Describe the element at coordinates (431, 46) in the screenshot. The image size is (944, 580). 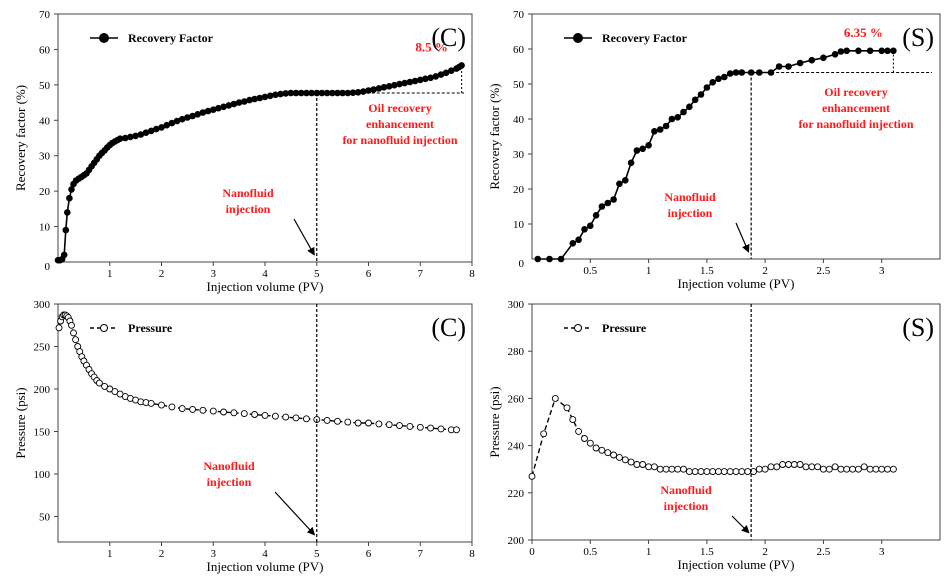
I see `enhancement-value: 8.5 %` at that location.